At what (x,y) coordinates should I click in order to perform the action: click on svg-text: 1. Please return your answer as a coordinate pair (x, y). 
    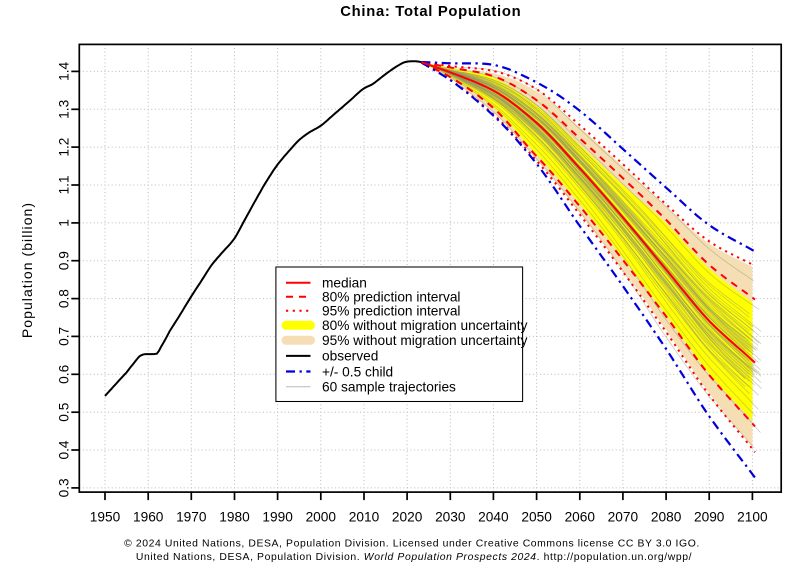
    Looking at the image, I should click on (64, 223).